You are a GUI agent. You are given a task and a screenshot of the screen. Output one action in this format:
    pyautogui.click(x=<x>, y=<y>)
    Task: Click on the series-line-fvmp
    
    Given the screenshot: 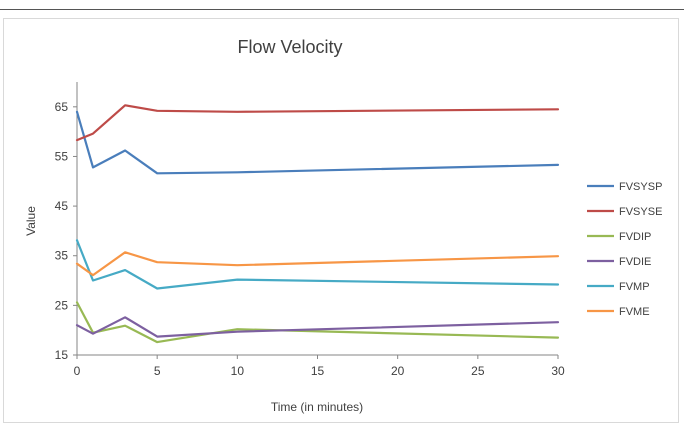 What is the action you would take?
    pyautogui.click(x=317, y=264)
    